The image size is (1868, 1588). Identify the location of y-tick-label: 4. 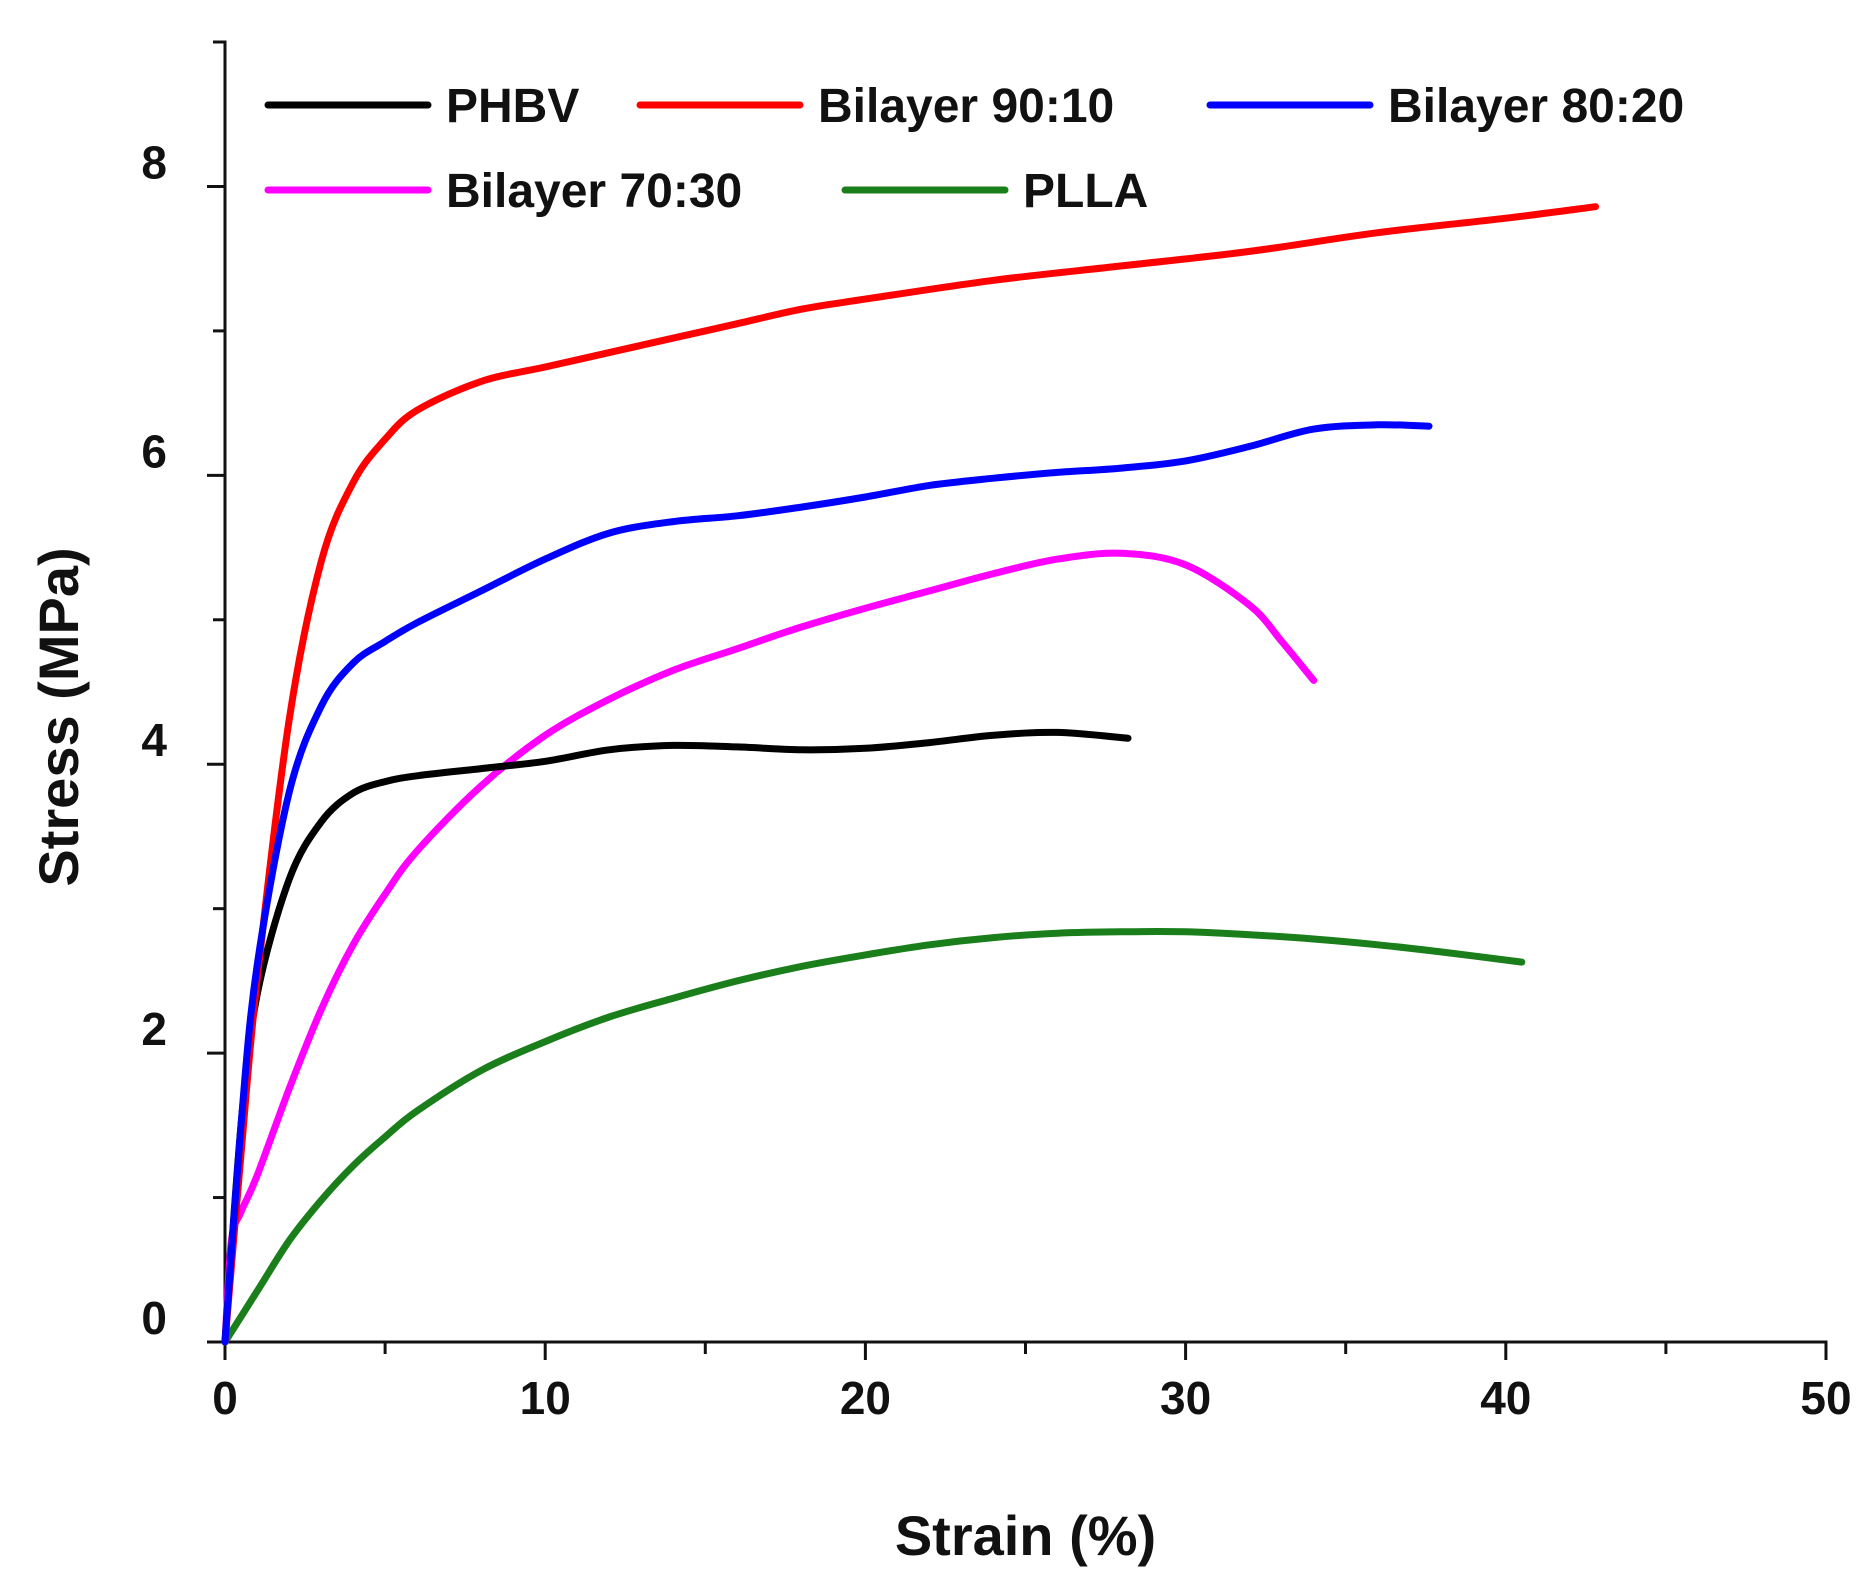
(154, 740).